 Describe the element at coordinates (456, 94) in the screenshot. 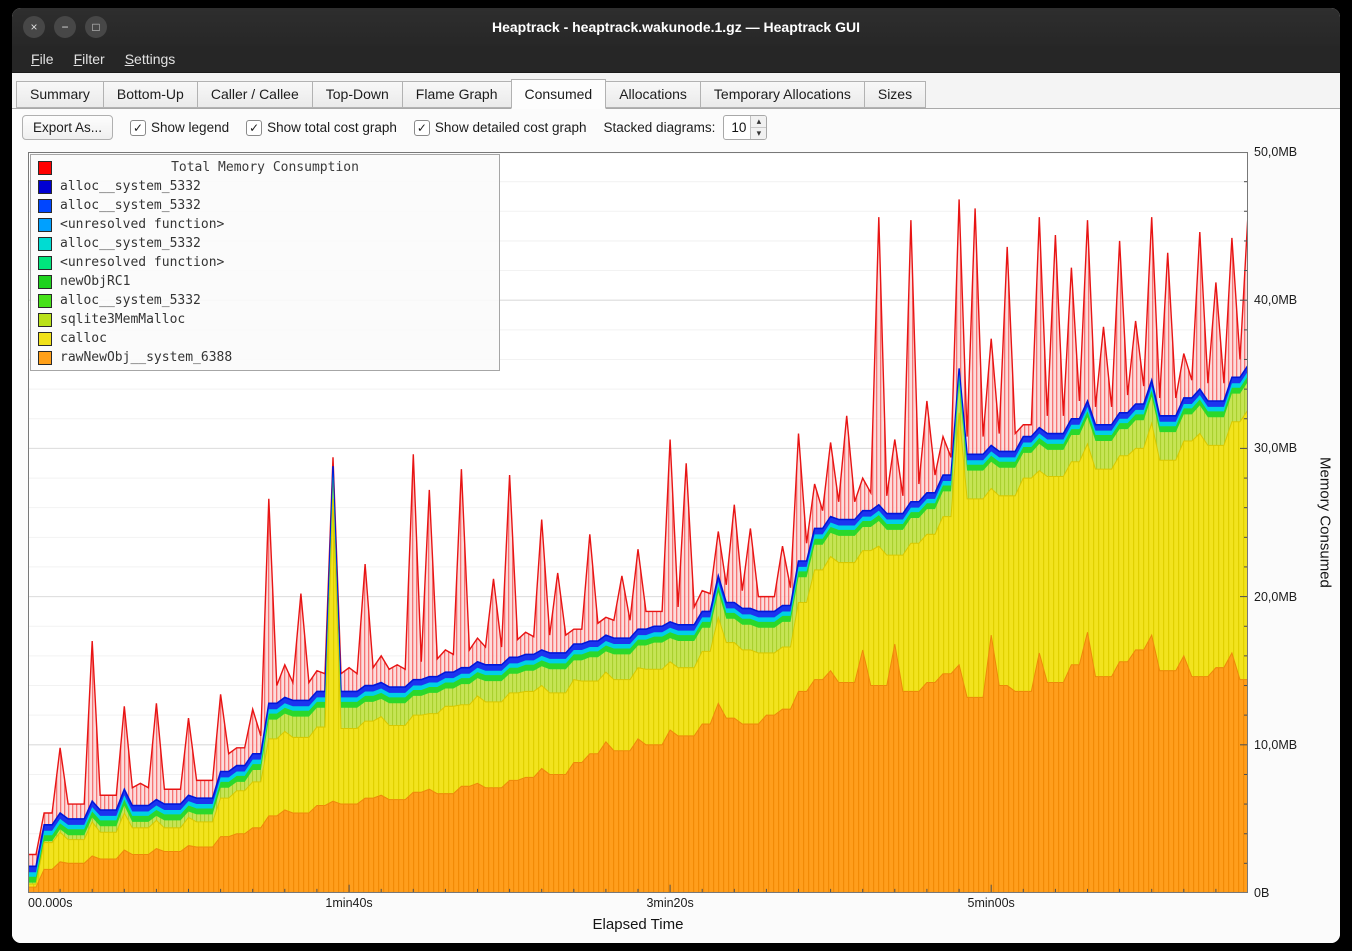

I see `tab-flame-graph: Flame Graph` at that location.